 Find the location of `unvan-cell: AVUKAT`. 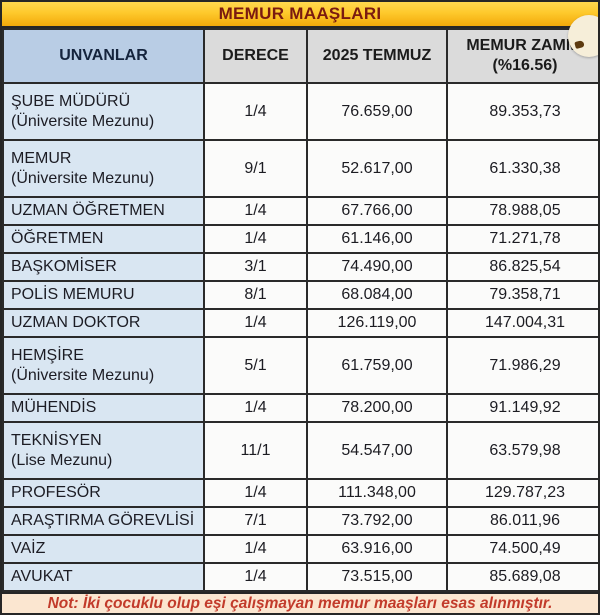

unvan-cell: AVUKAT is located at coordinates (103, 577).